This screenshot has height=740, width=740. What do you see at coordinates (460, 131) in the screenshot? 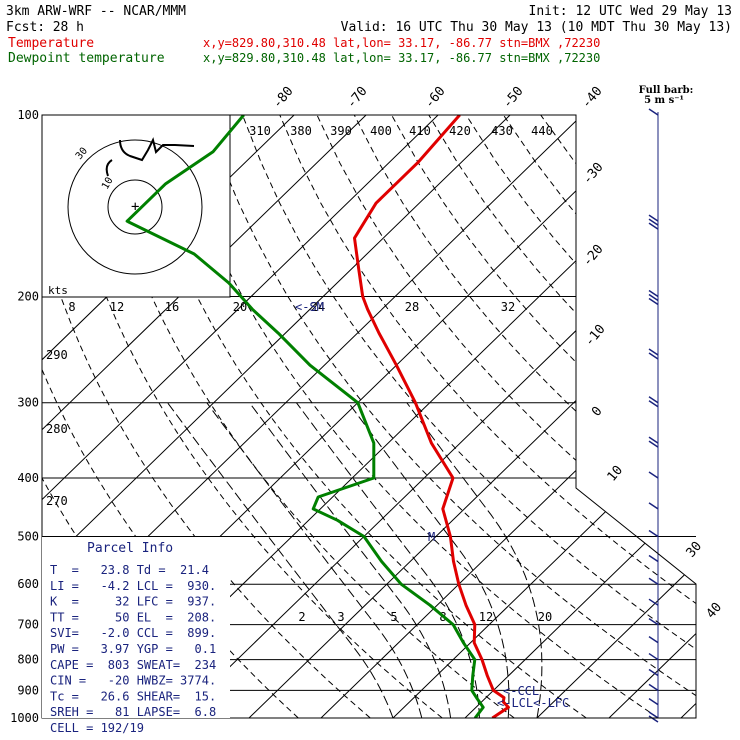
I see `theta-label: 420` at bounding box center [460, 131].